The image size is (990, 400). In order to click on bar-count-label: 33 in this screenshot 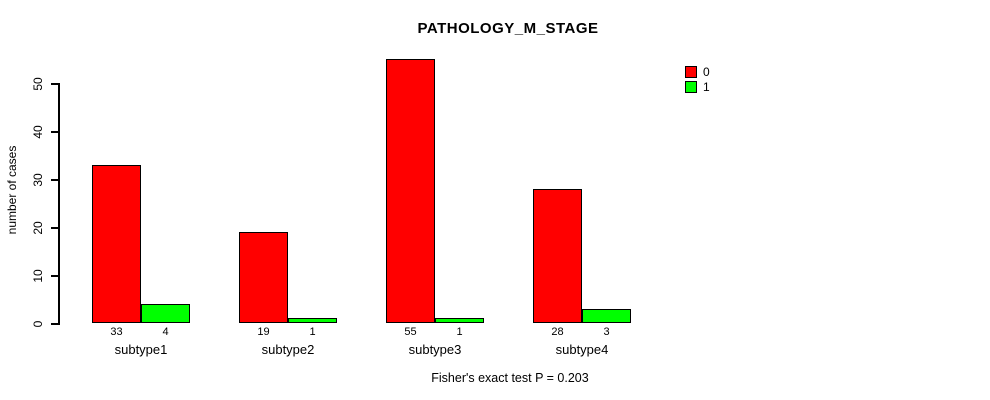, I will do `click(116, 332)`.